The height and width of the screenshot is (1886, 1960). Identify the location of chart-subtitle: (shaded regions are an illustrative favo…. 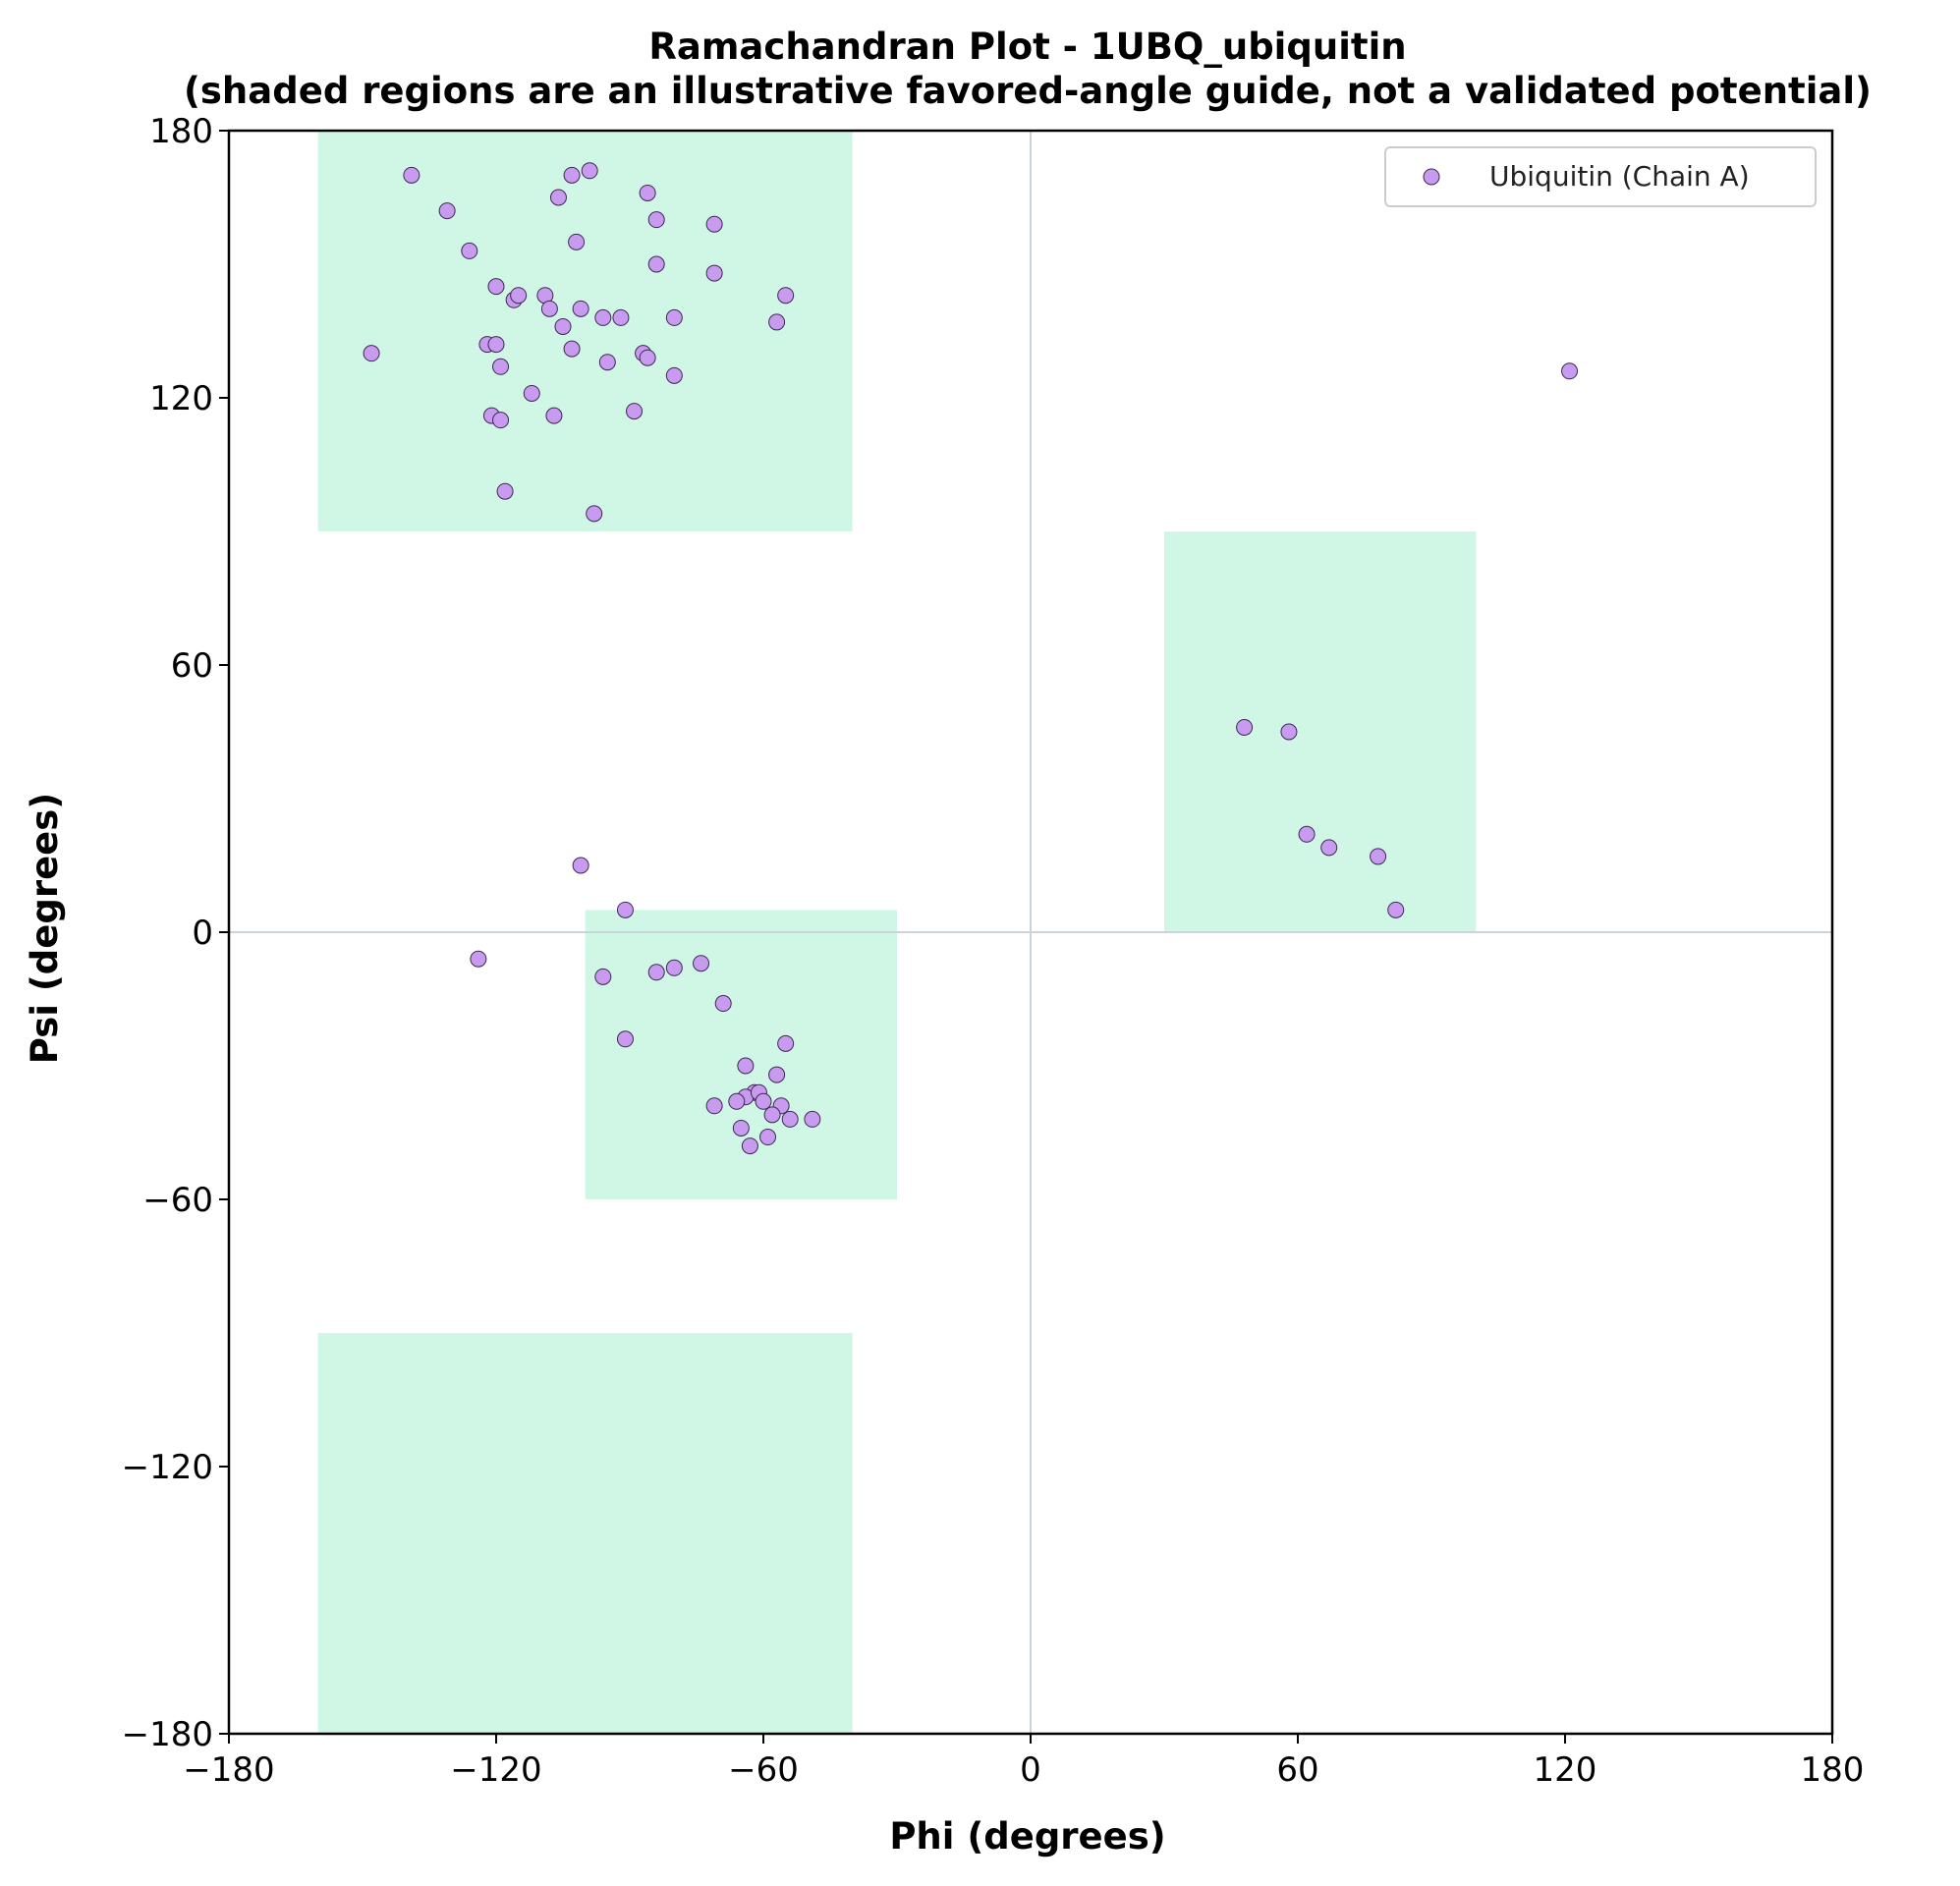
(1028, 91).